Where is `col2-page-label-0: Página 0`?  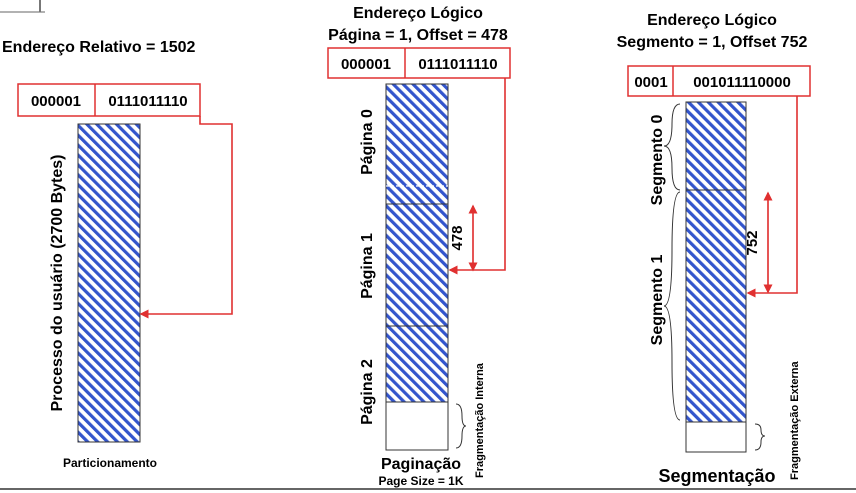 col2-page-label-0: Página 0 is located at coordinates (367, 142).